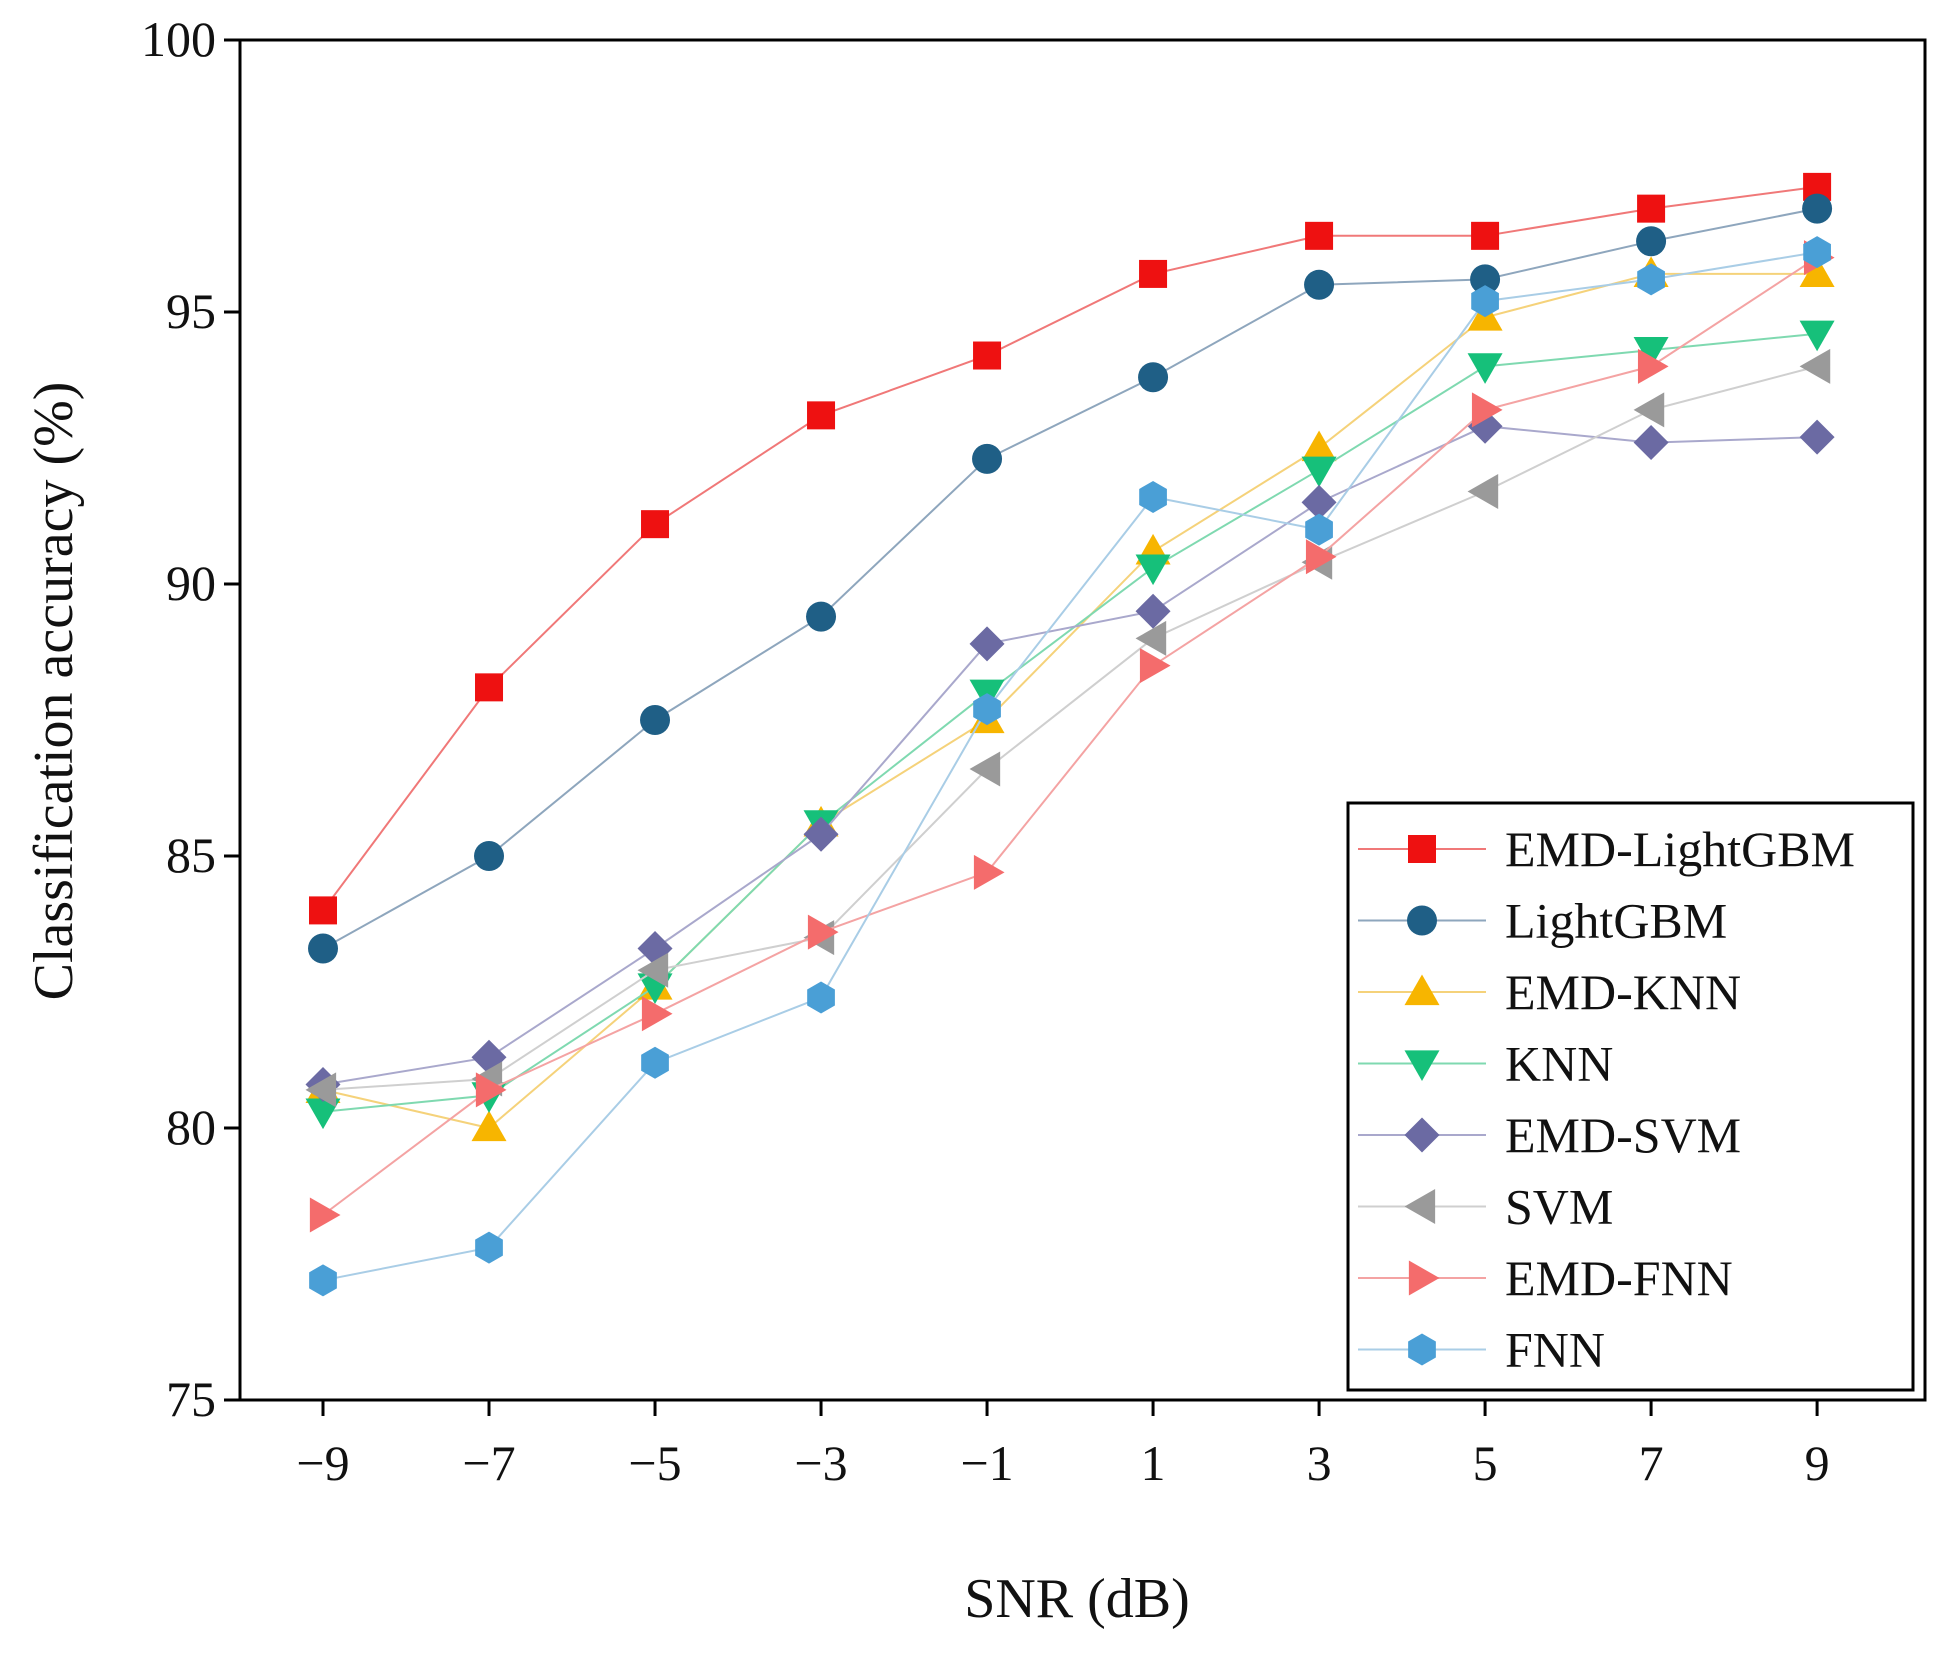 This screenshot has width=1939, height=1662. Describe the element at coordinates (1559, 1207) in the screenshot. I see `legend-label: SVM` at that location.